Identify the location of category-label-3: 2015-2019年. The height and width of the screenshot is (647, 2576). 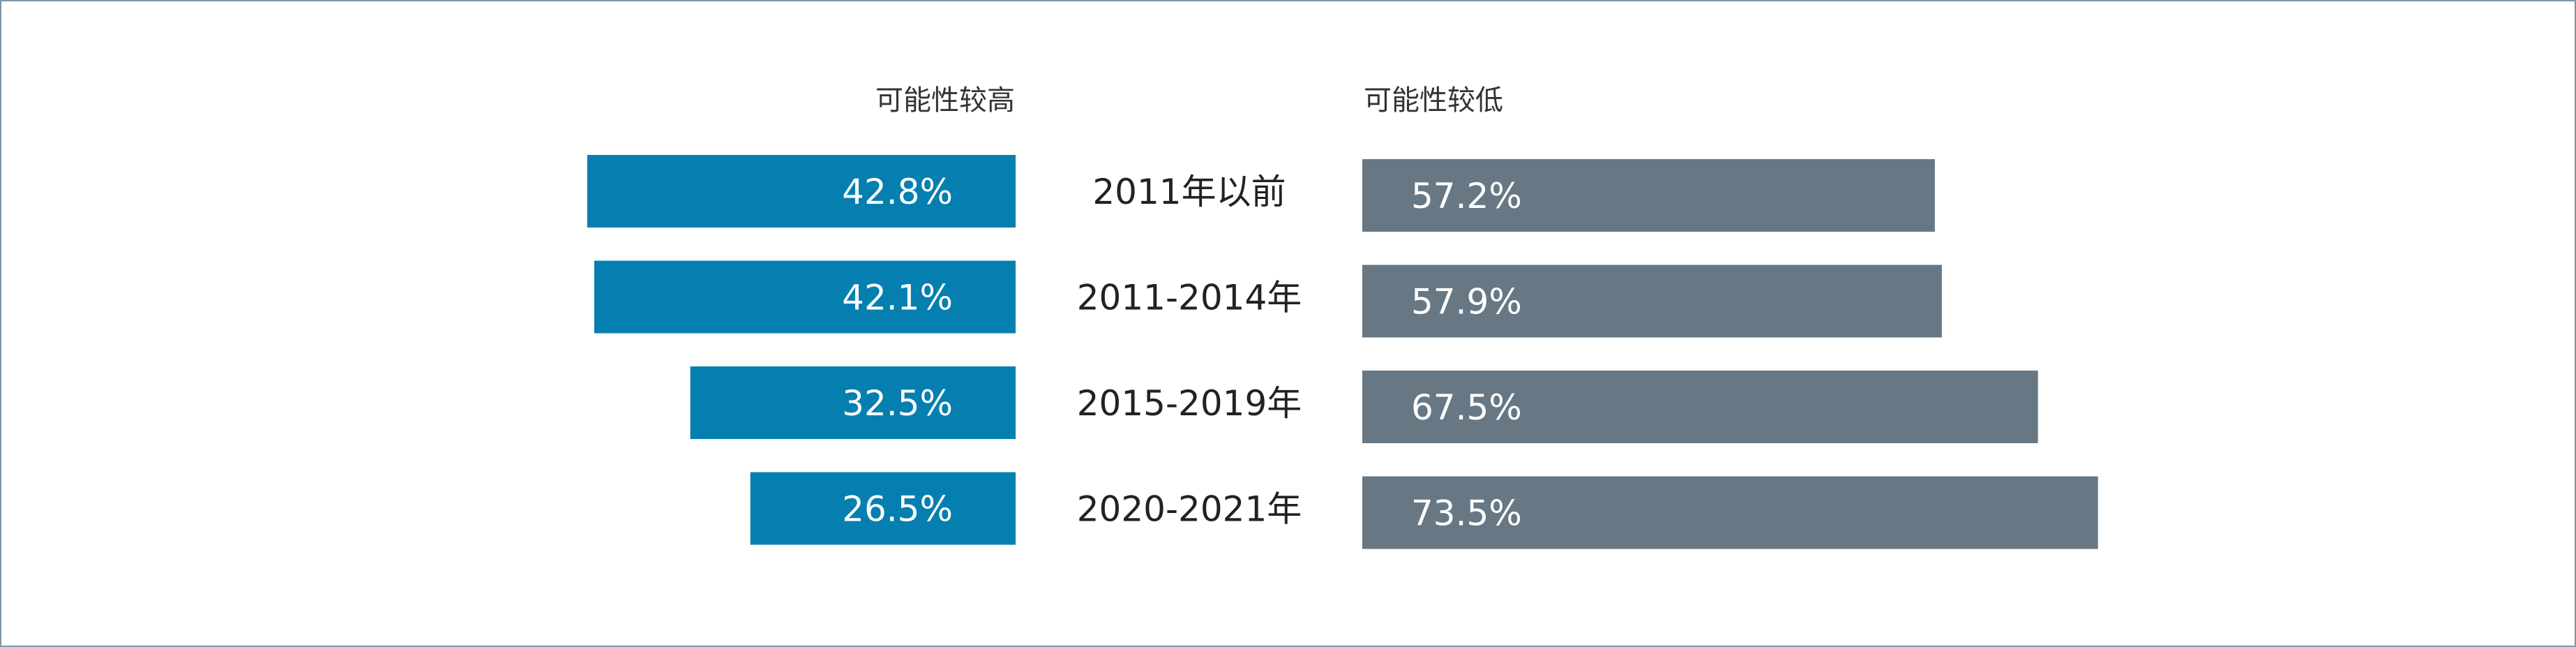
(1189, 403).